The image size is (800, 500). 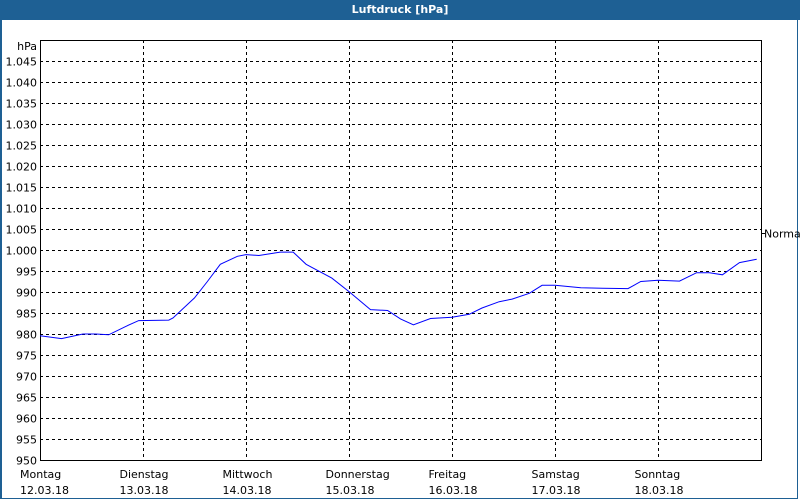 I want to click on x-tick-day: Donnerstag, so click(x=358, y=474).